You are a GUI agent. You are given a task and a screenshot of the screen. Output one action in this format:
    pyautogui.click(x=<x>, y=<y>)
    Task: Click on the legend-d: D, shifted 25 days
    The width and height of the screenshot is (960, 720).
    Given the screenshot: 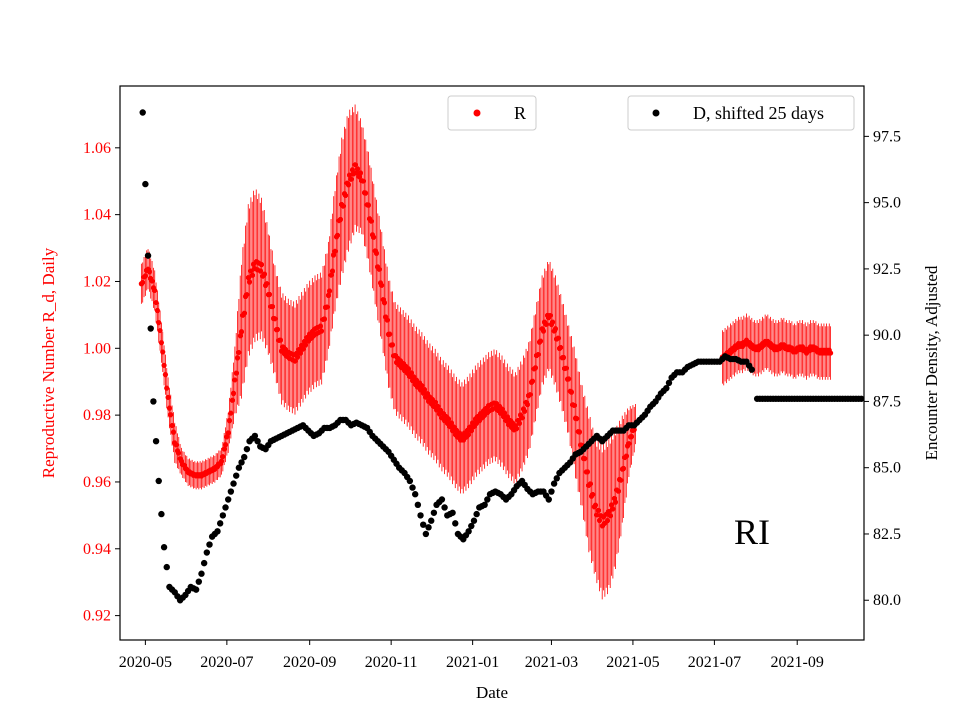 What is the action you would take?
    pyautogui.click(x=741, y=113)
    